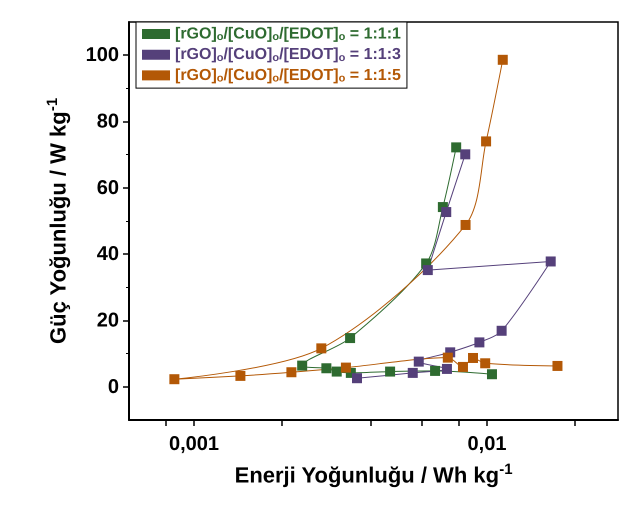 Image resolution: width=622 pixels, height=513 pixels. Describe the element at coordinates (102, 55) in the screenshot. I see `y-tick-label: 100` at that location.